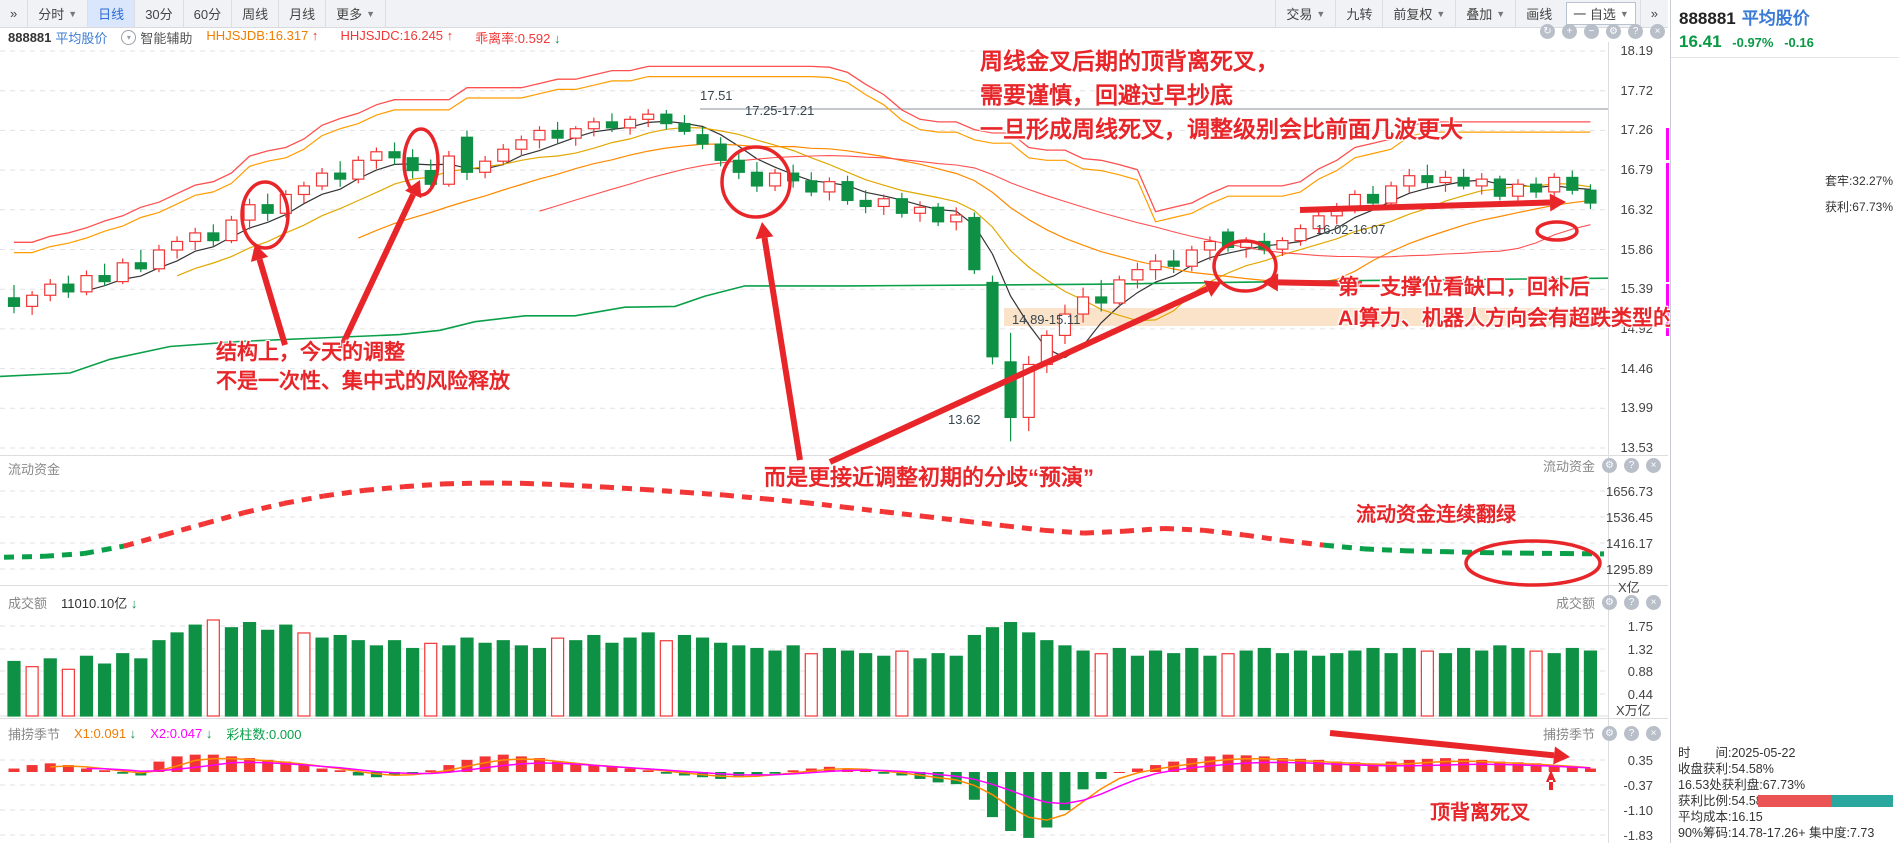 The image size is (1899, 843). Describe the element at coordinates (166, 38) in the screenshot. I see `smart-assist-label: 智能辅助` at that location.